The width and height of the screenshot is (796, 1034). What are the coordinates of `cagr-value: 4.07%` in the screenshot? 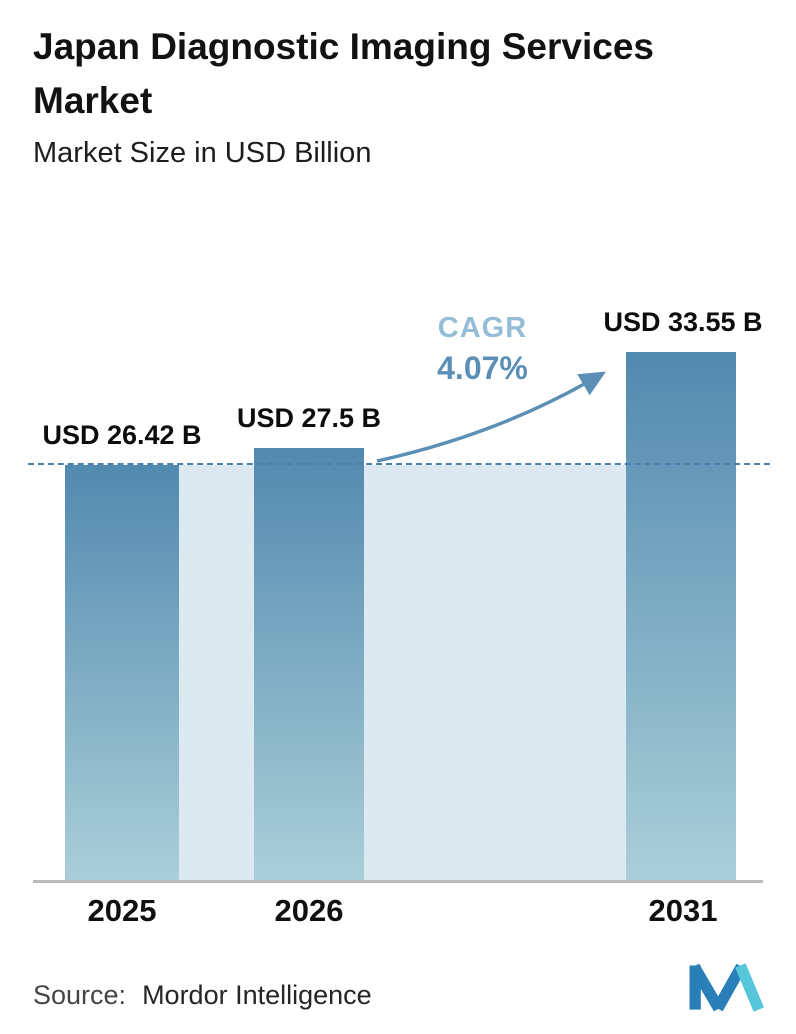 It's located at (482, 368).